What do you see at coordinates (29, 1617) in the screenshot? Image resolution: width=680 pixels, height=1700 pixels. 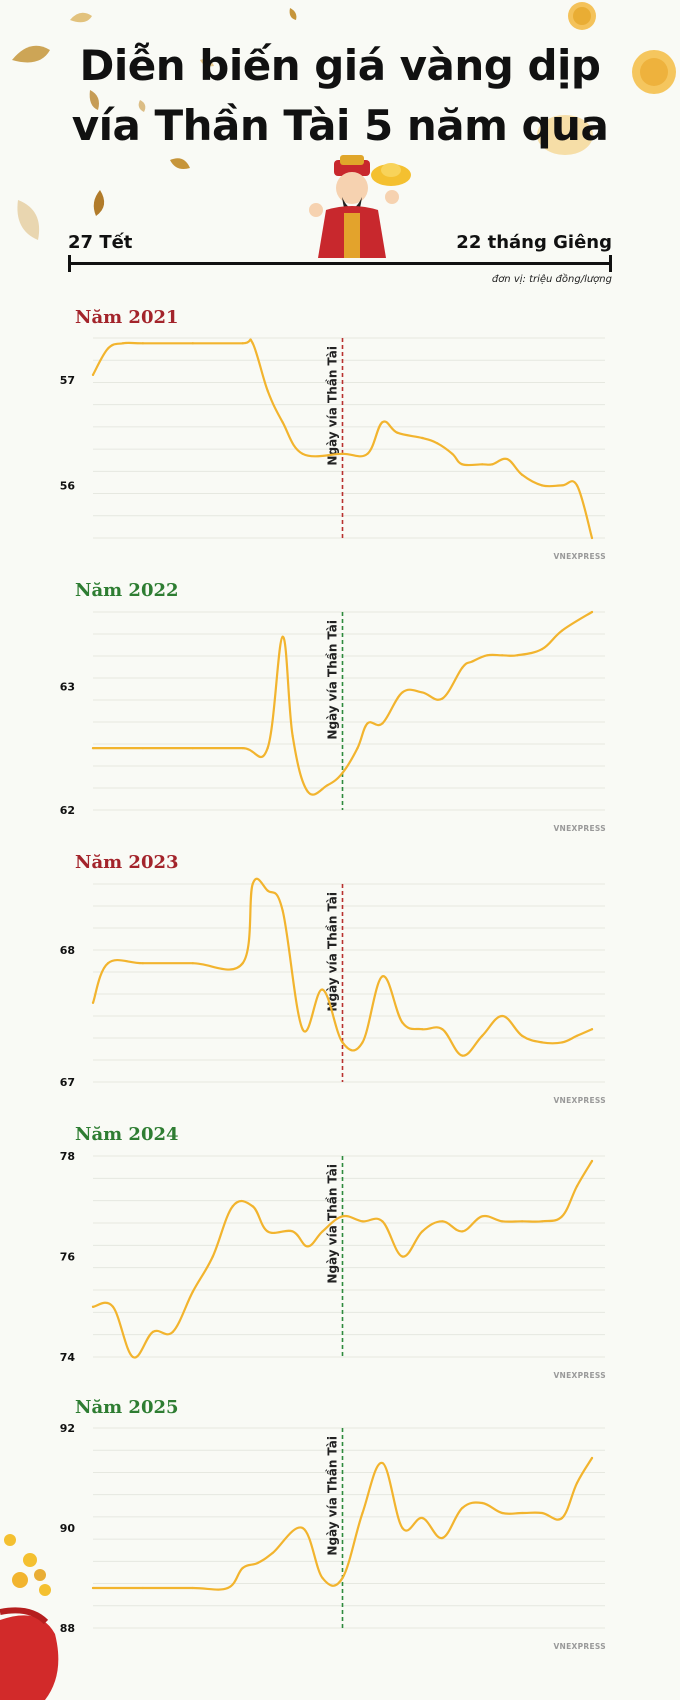 I see `money-bag-decoration` at bounding box center [29, 1617].